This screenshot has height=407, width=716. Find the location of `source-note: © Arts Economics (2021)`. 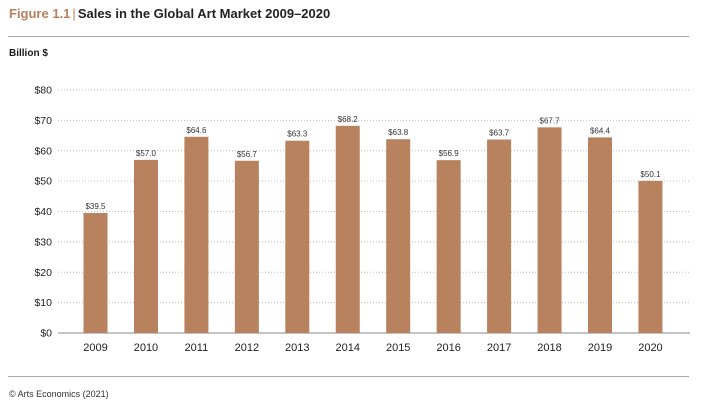

source-note: © Arts Economics (2021) is located at coordinates (59, 394).